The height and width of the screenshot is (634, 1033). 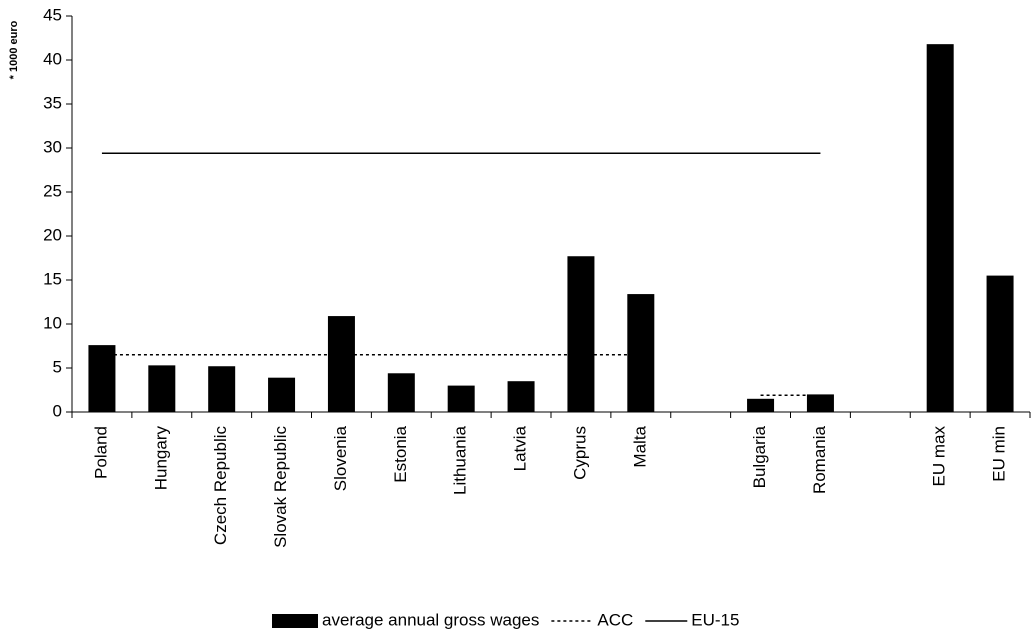 I want to click on legend-label: EU-15, so click(x=715, y=619).